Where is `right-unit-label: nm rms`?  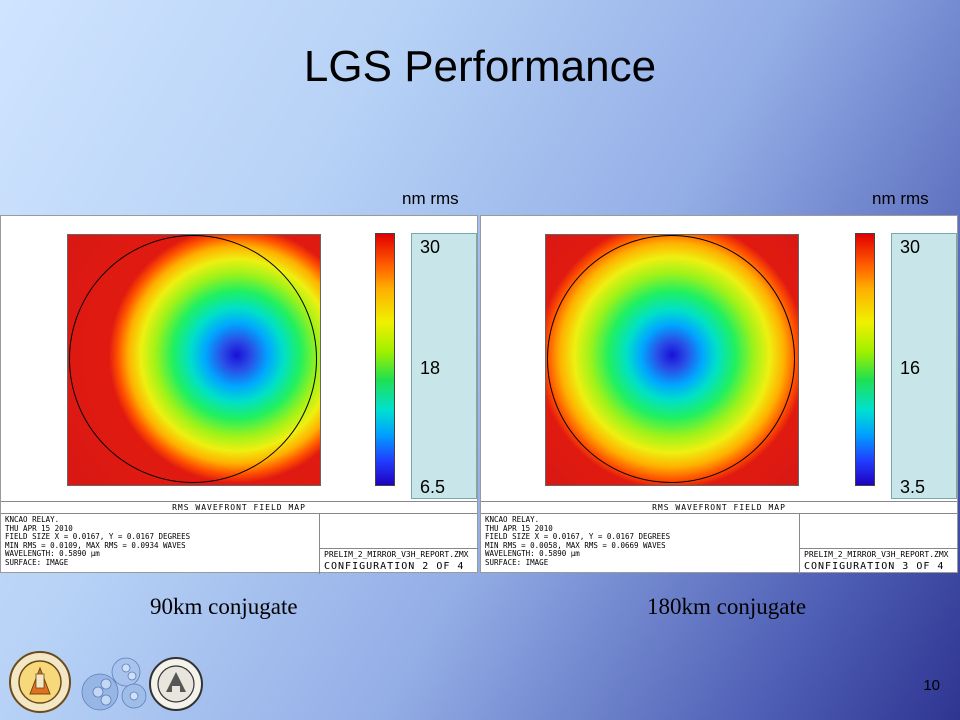 right-unit-label: nm rms is located at coordinates (900, 198).